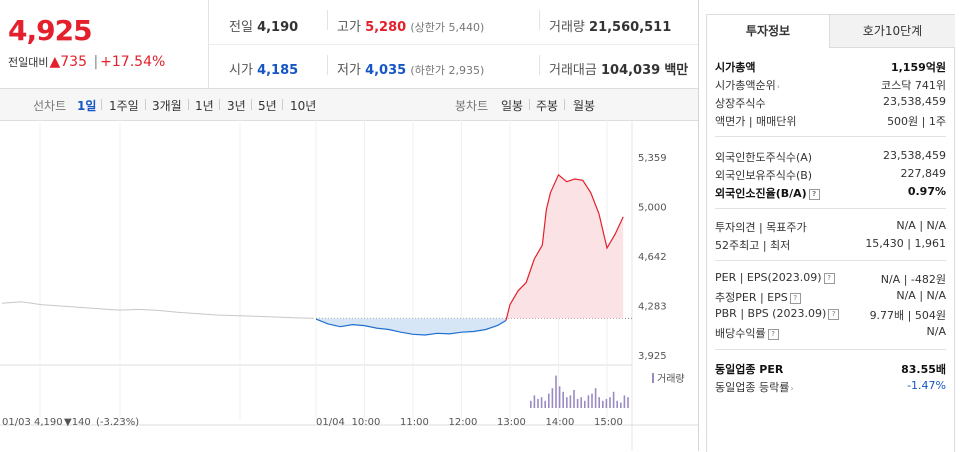  Describe the element at coordinates (735, 67) in the screenshot. I see `info-label: 시가총액` at that location.